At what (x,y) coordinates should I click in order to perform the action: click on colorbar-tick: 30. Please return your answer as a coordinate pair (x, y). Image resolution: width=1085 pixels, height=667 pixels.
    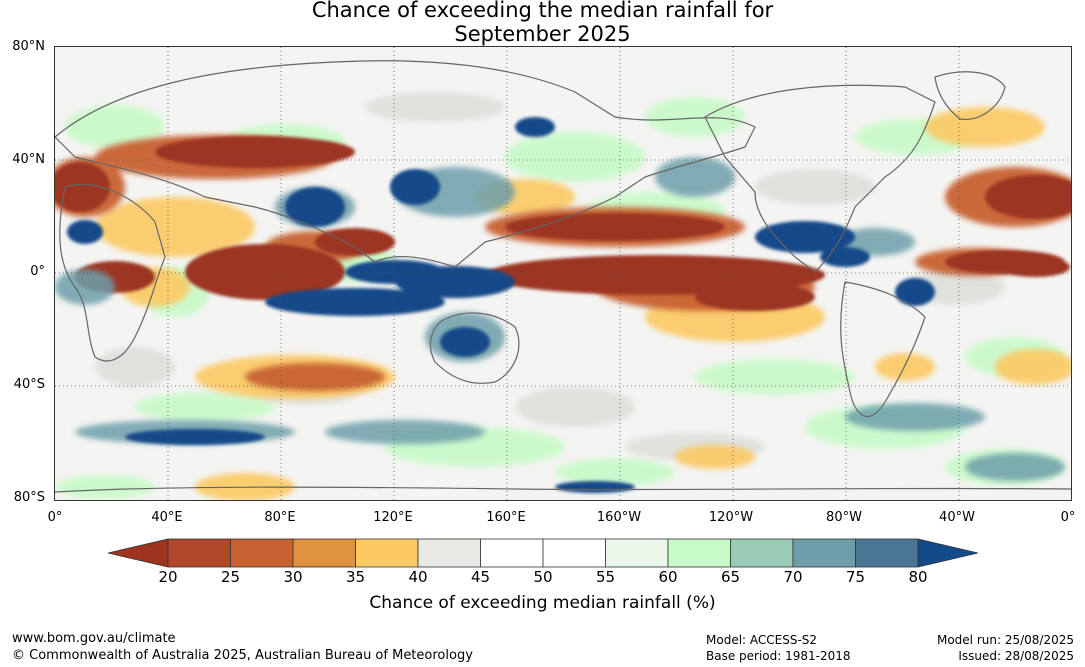
    Looking at the image, I should click on (293, 577).